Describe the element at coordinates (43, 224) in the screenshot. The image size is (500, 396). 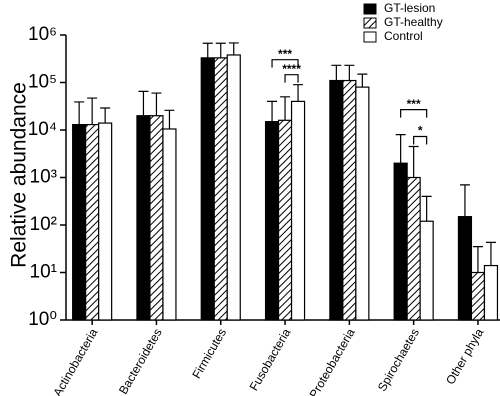
I see `y-tick-label: 10²` at that location.